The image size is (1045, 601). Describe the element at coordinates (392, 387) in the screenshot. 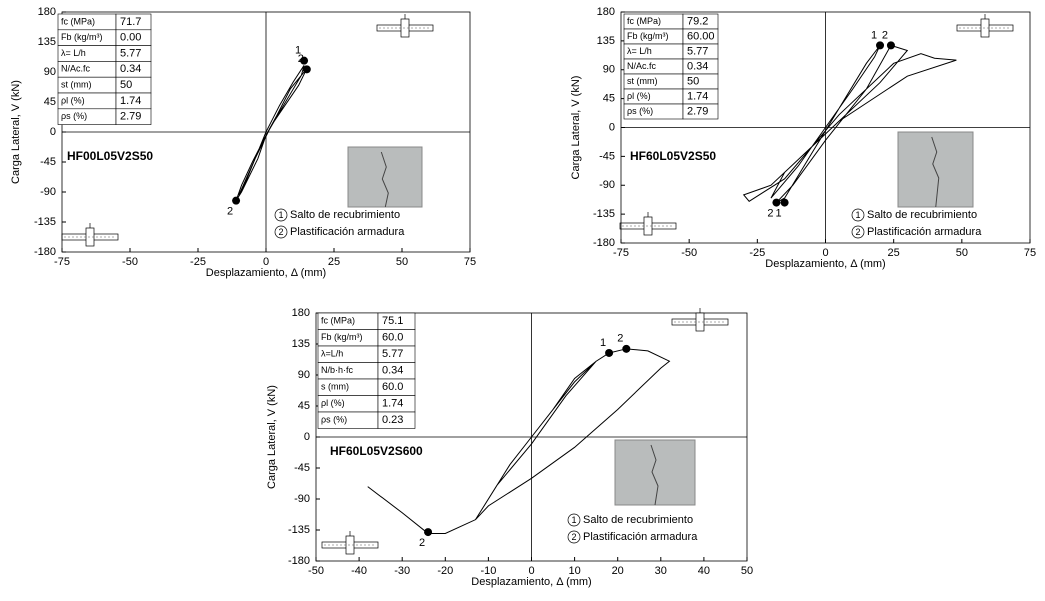

I see `parameter-value: 60.0` at that location.